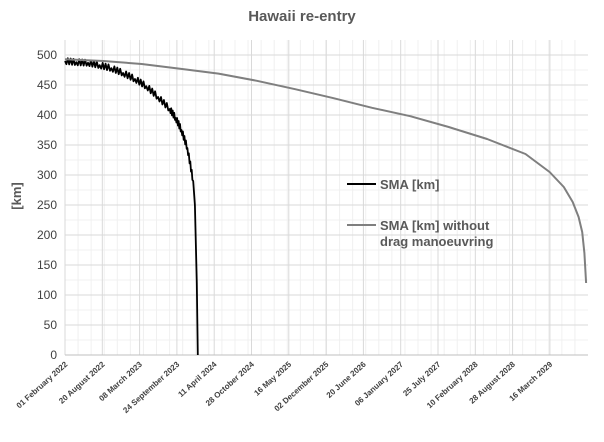 The width and height of the screenshot is (604, 442). What do you see at coordinates (47, 175) in the screenshot?
I see `y-tick-label: 300` at bounding box center [47, 175].